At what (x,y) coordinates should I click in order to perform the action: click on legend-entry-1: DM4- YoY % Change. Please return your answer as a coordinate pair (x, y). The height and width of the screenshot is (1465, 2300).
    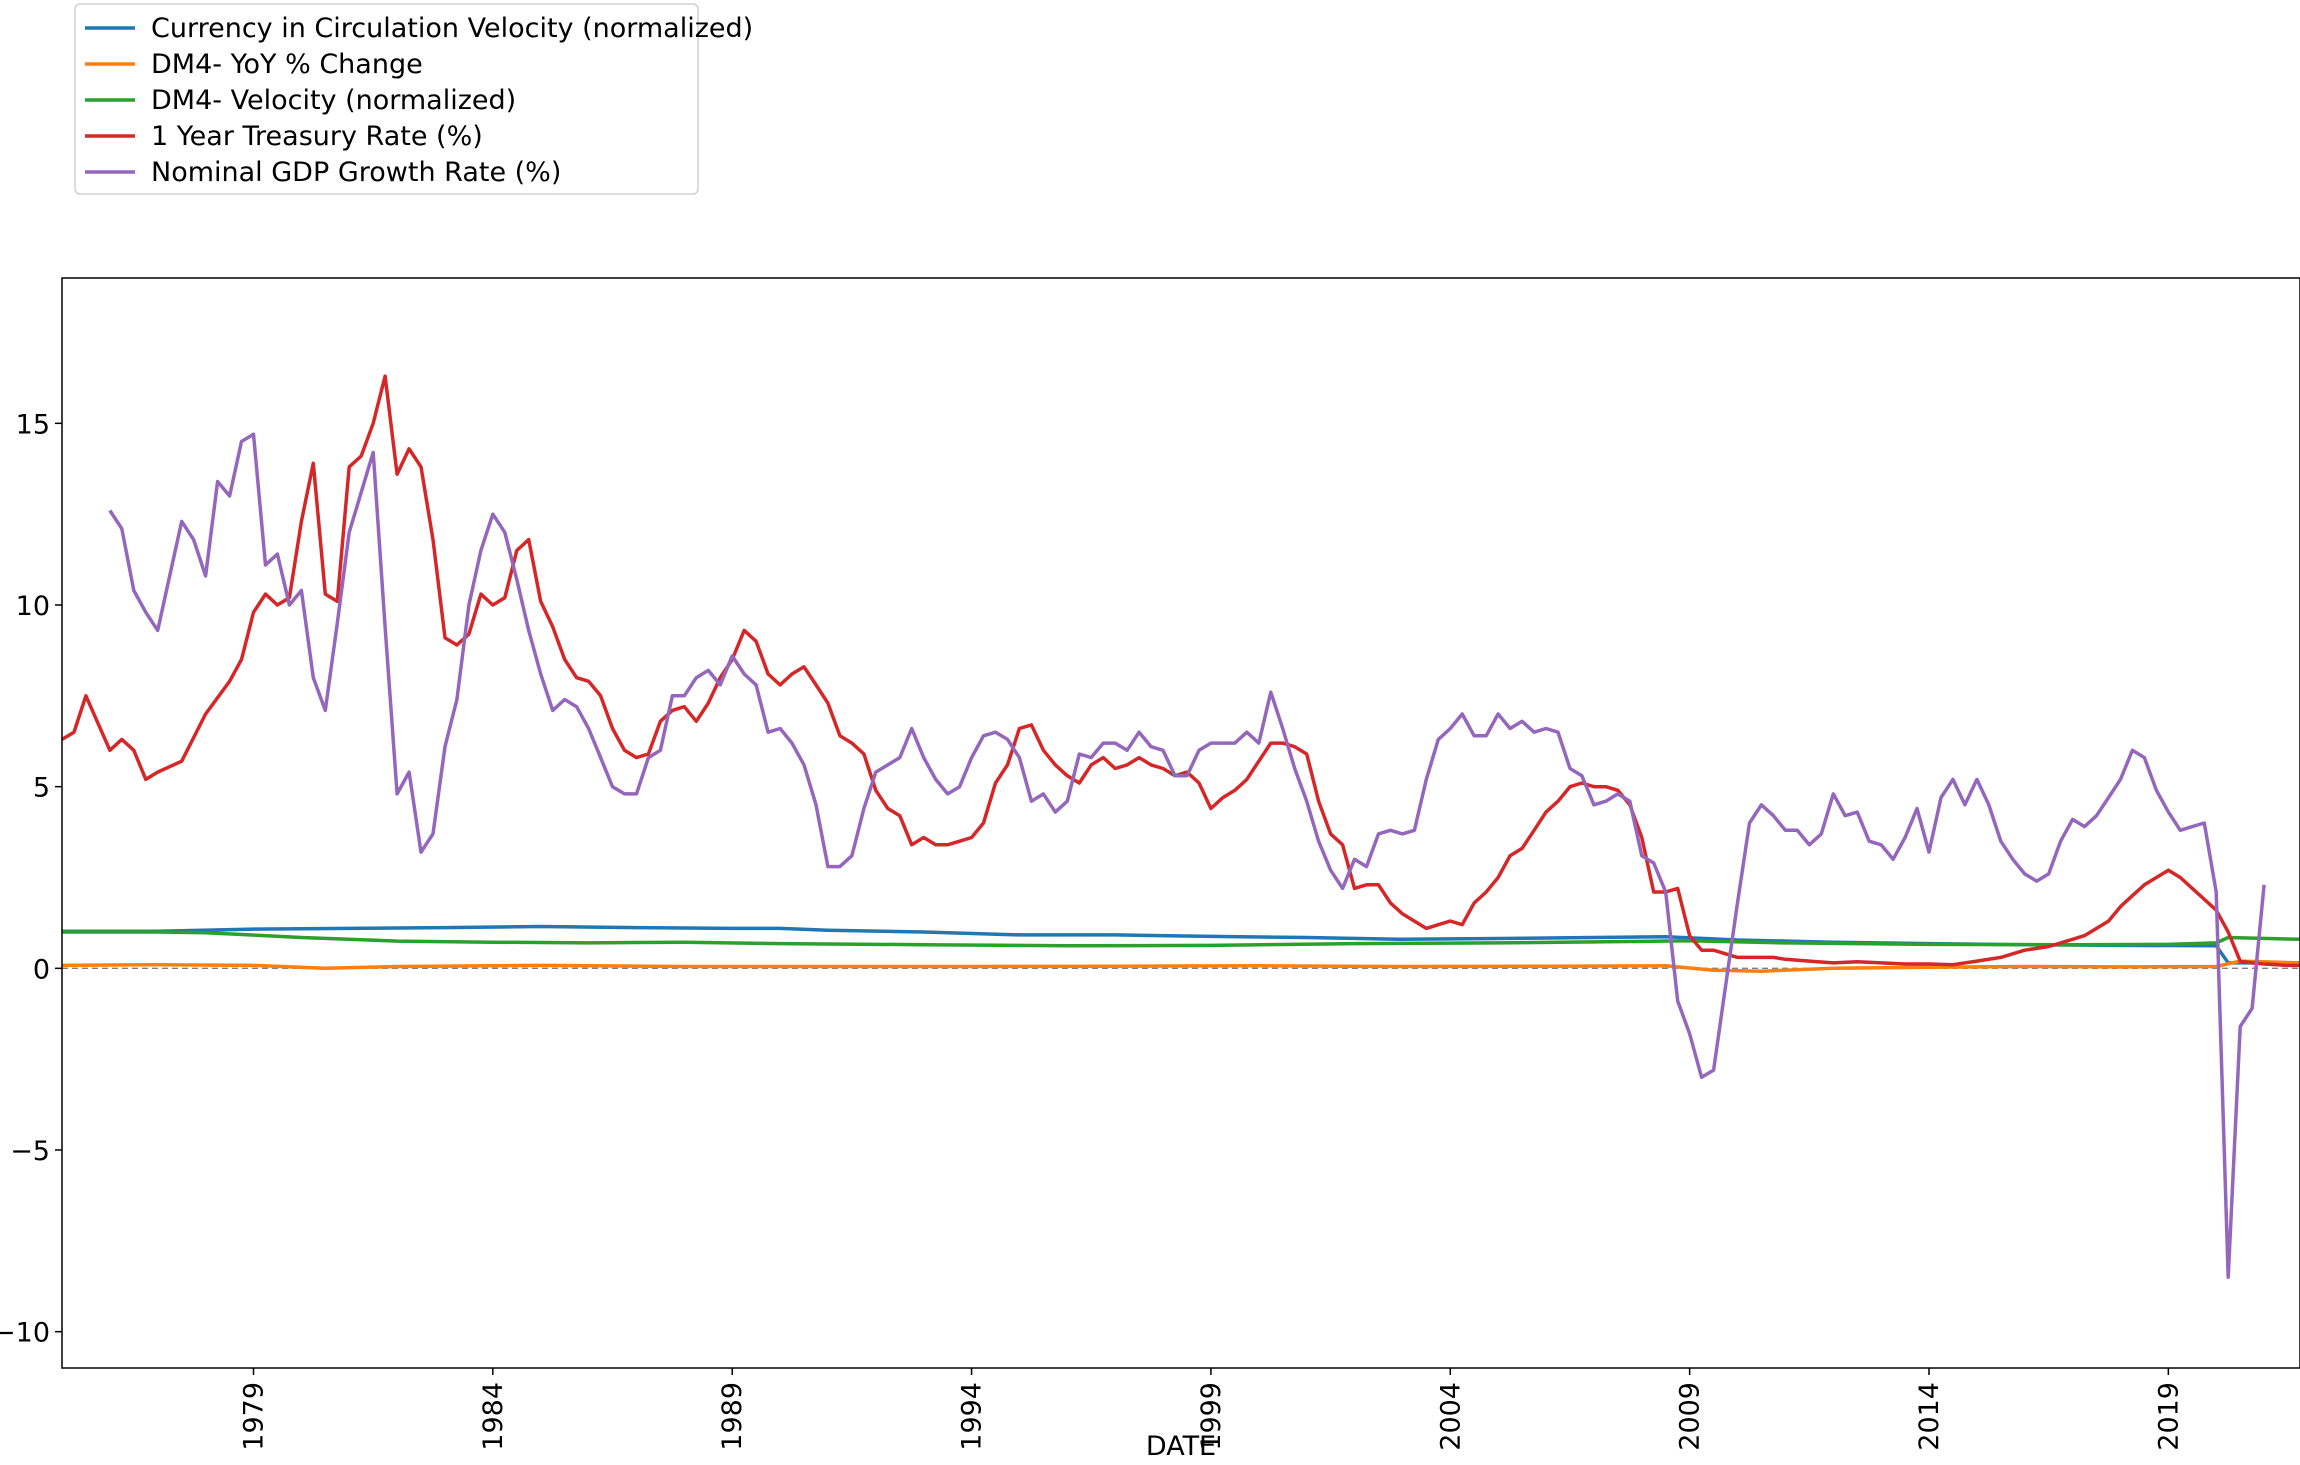
    Looking at the image, I should click on (287, 64).